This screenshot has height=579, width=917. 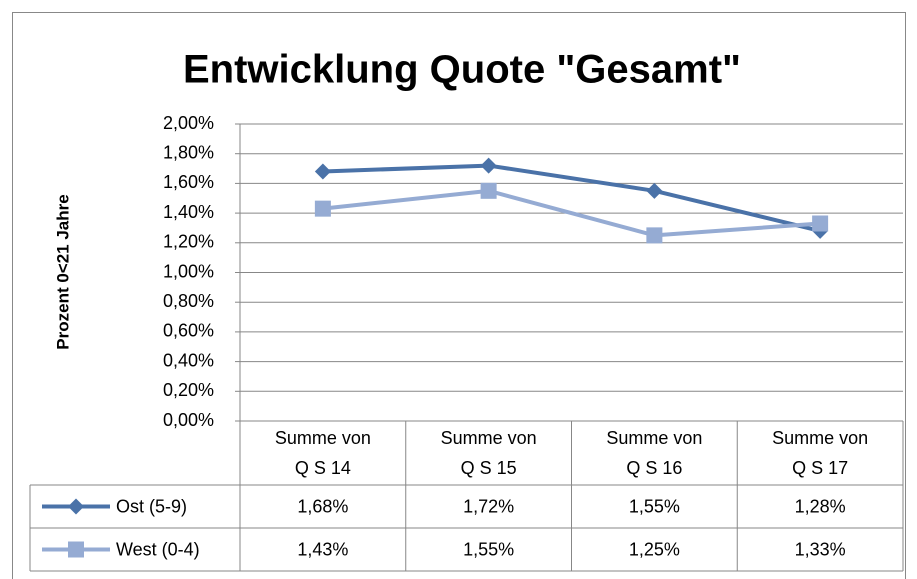 What do you see at coordinates (188, 301) in the screenshot?
I see `y-tick-label: 0,80%` at bounding box center [188, 301].